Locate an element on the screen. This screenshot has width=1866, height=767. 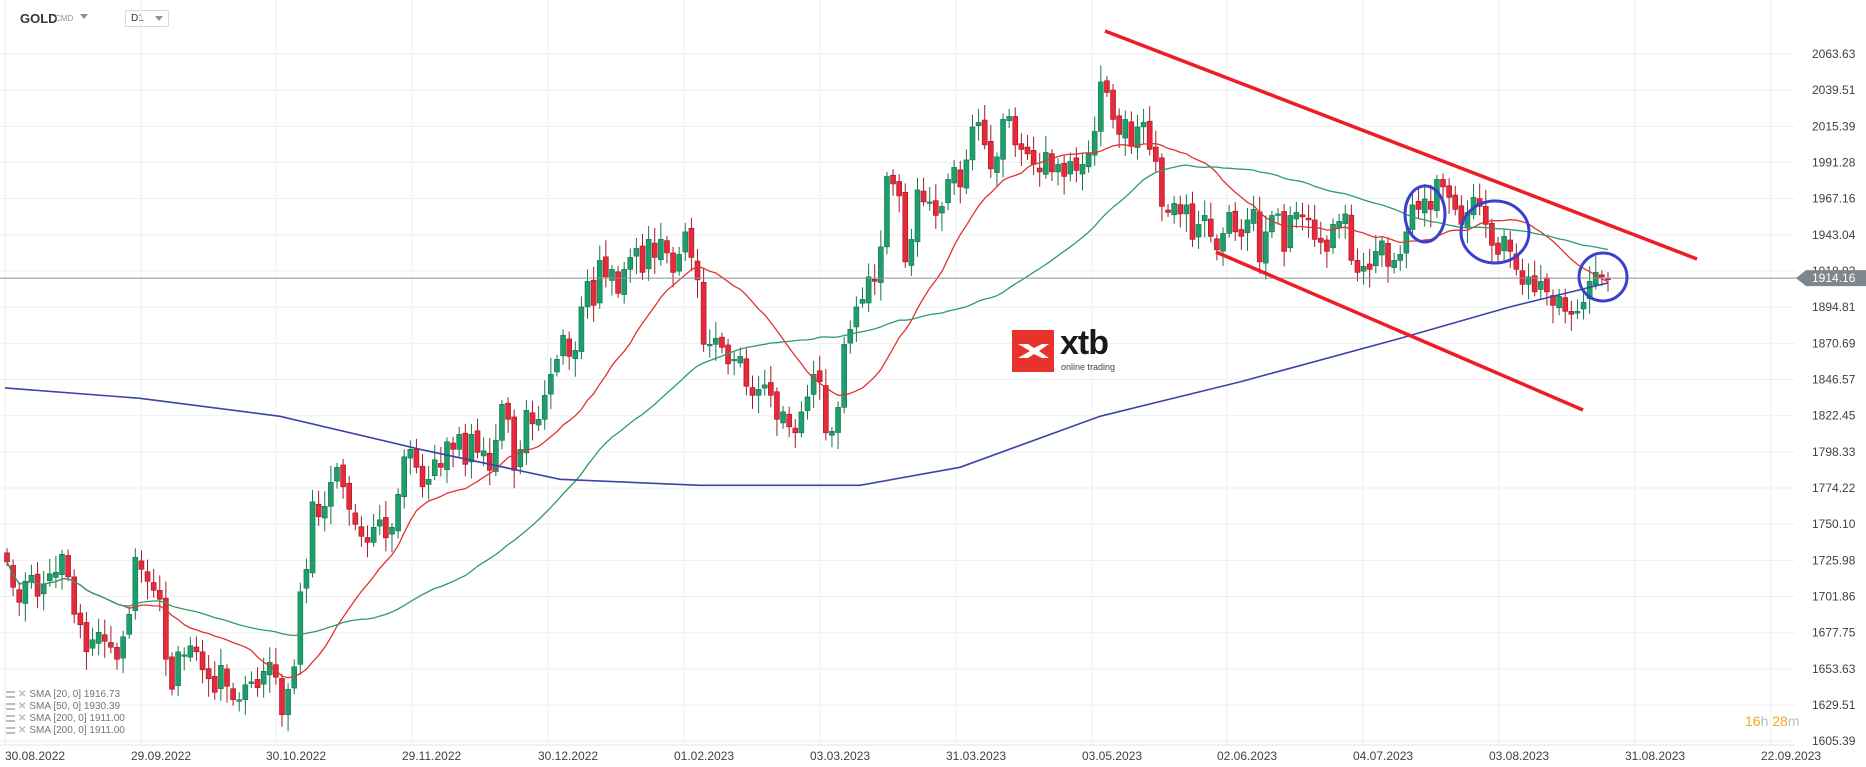
legend-item-sma20: ✕ SMA [20, 0] 1916.73 is located at coordinates (65, 695).